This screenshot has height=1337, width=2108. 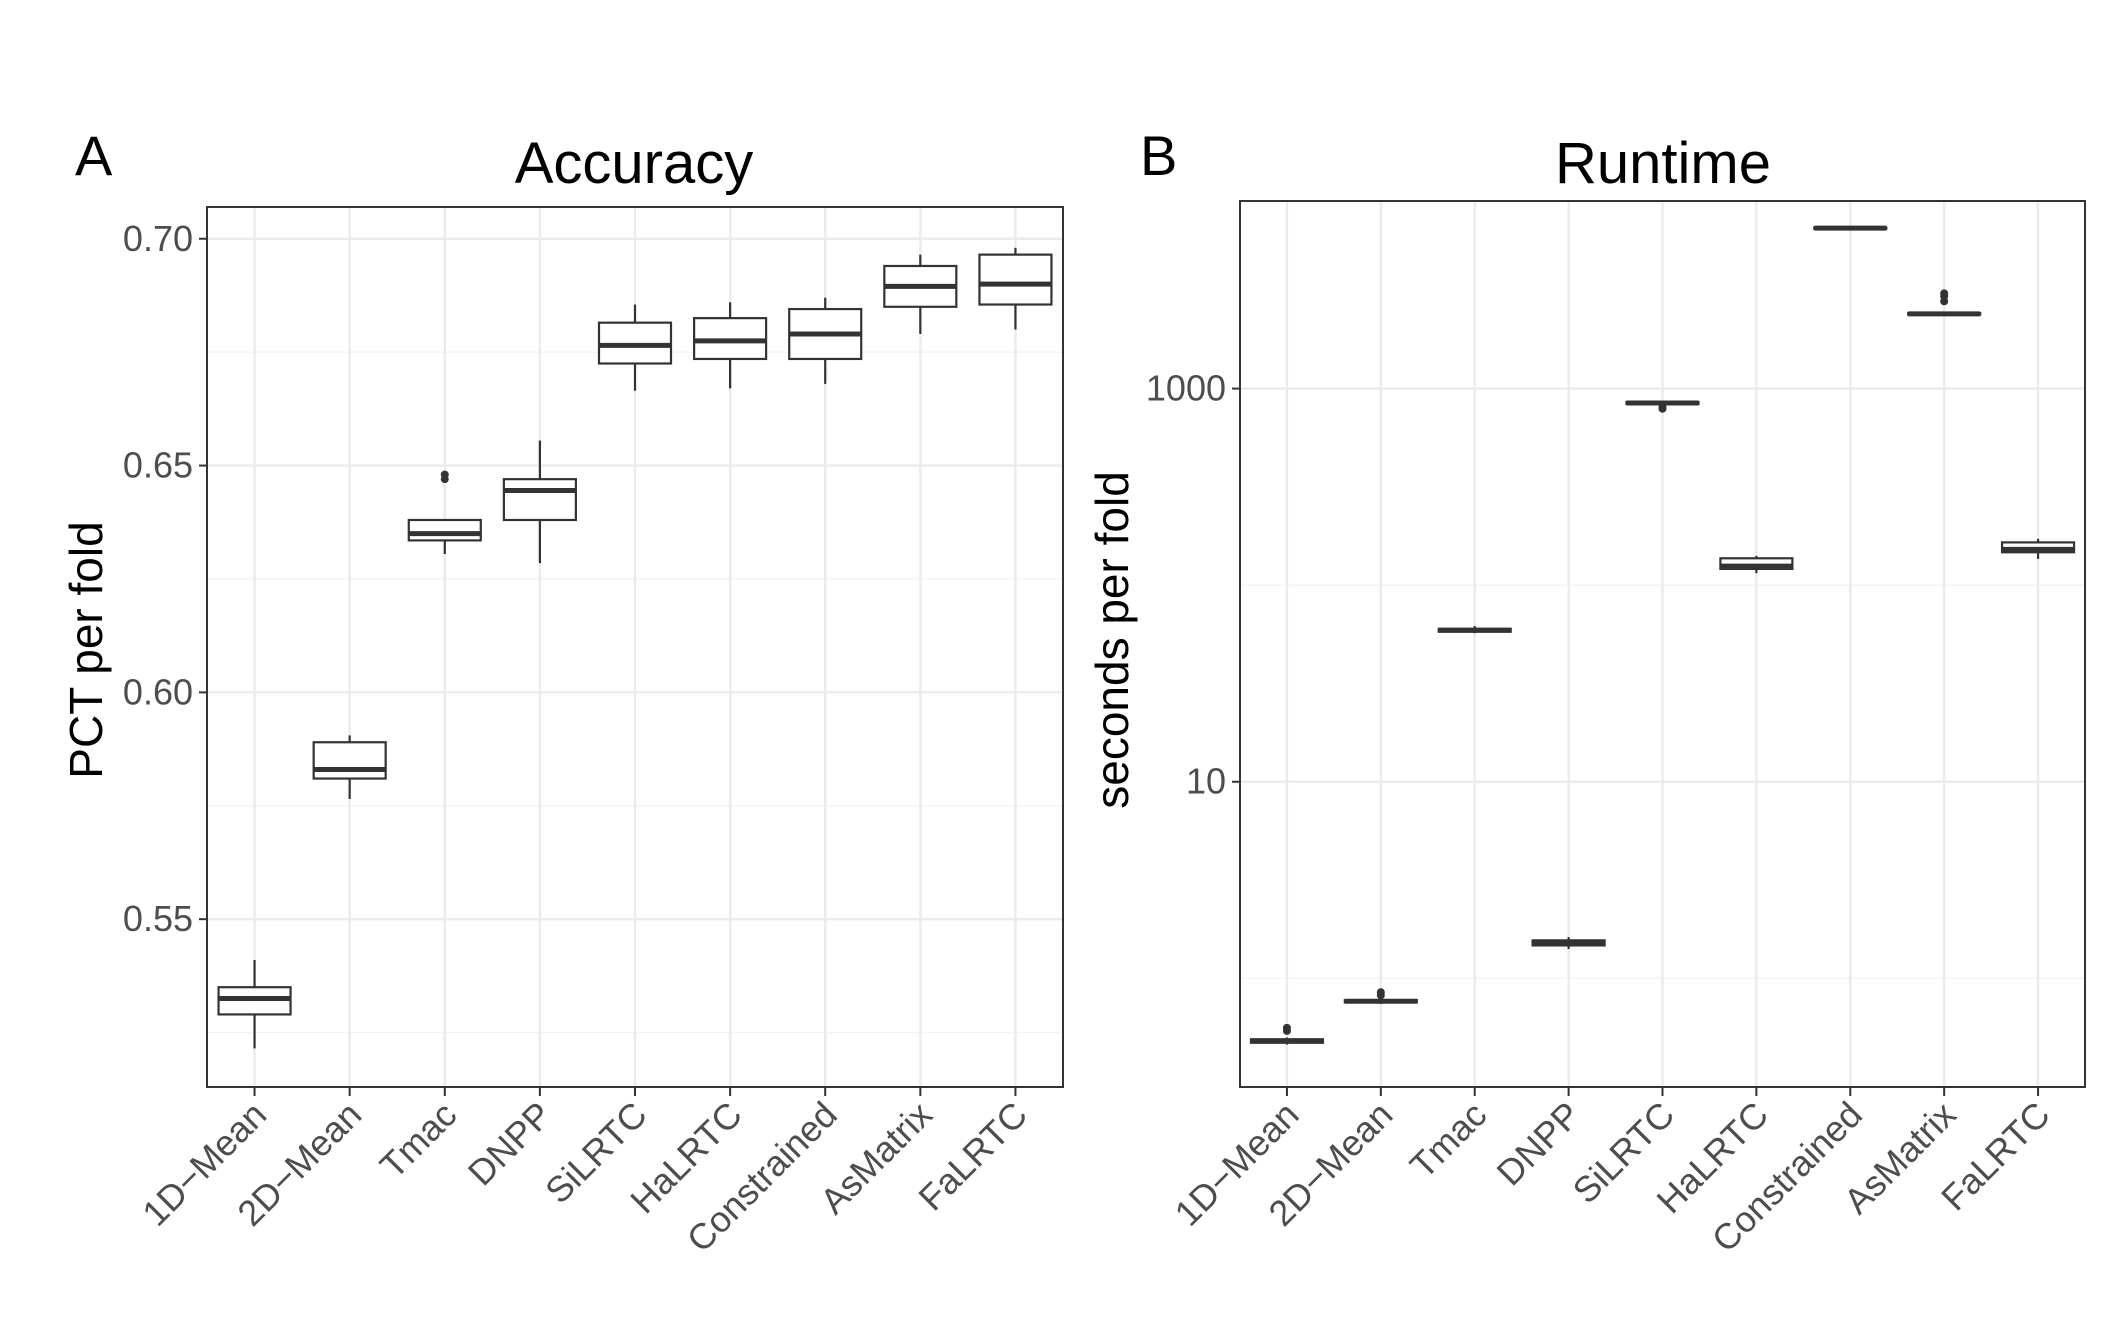 What do you see at coordinates (1186, 388) in the screenshot?
I see `runtime-y-tick-label-1: 1000` at bounding box center [1186, 388].